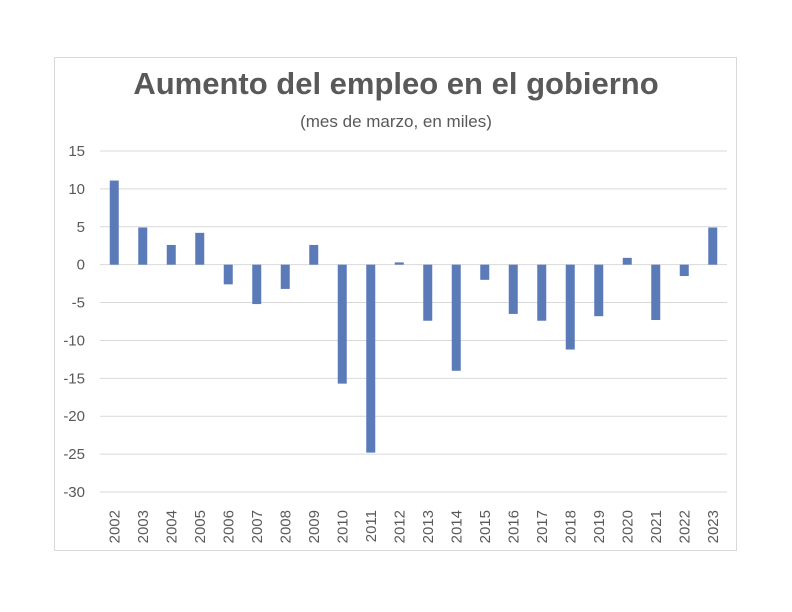 Image resolution: width=792 pixels, height=612 pixels. Describe the element at coordinates (171, 254) in the screenshot. I see `bar-2004` at that location.